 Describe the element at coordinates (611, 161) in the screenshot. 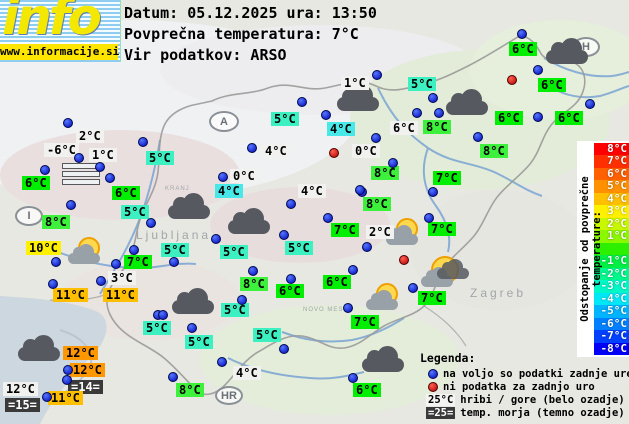

I see `scale-band: 7°C` at that location.